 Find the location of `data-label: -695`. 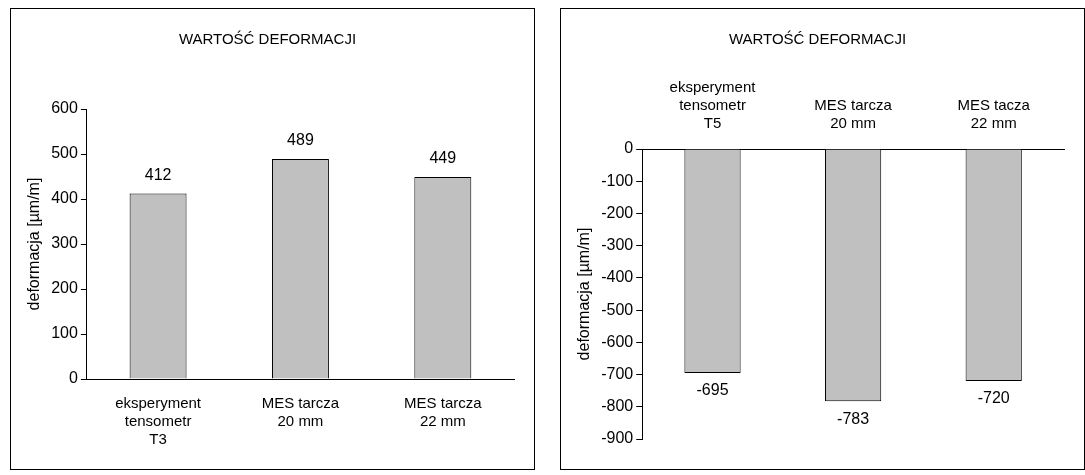

data-label: -695 is located at coordinates (712, 390).